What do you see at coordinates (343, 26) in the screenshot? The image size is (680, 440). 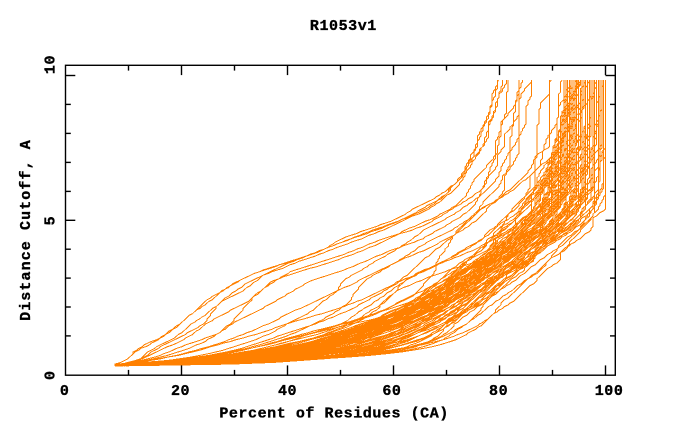 I see `svg-text: R1053v1` at bounding box center [343, 26].